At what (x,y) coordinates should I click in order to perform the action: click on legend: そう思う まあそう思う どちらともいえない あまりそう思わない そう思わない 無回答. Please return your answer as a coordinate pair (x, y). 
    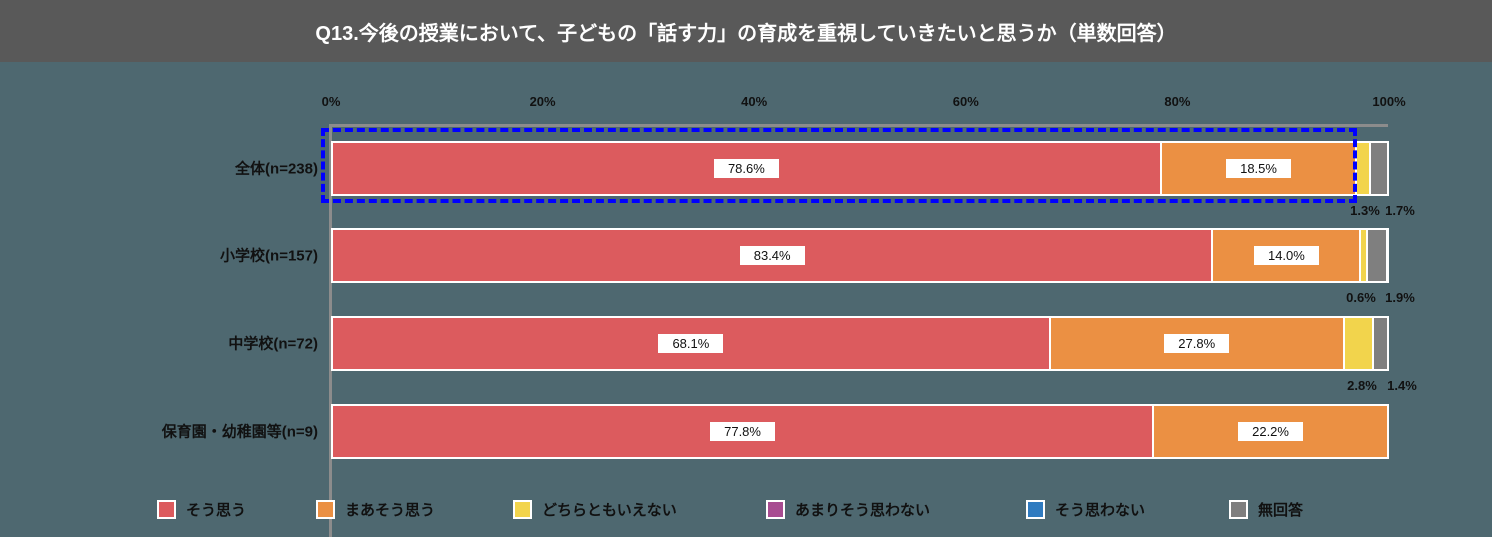
    Looking at the image, I should click on (746, 514).